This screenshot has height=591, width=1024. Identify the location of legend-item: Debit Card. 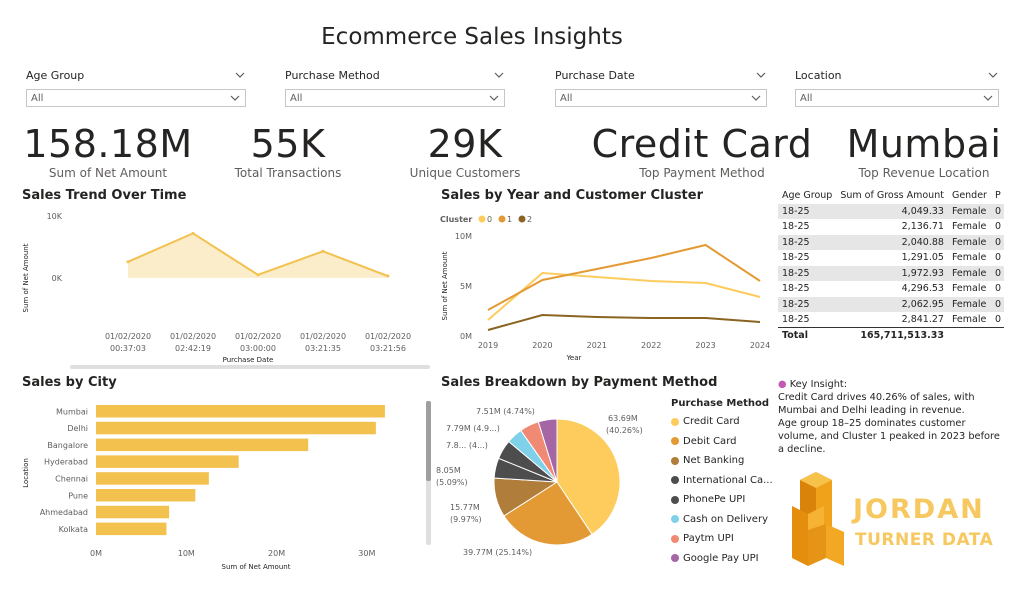
(724, 442).